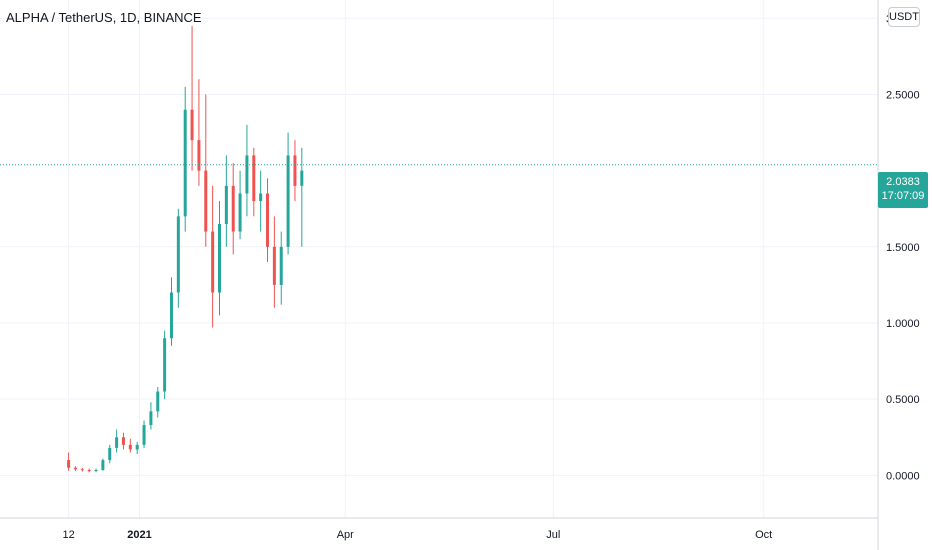 The height and width of the screenshot is (550, 932). I want to click on time-scale: 12 2021 Apr Jul Oct, so click(417, 535).